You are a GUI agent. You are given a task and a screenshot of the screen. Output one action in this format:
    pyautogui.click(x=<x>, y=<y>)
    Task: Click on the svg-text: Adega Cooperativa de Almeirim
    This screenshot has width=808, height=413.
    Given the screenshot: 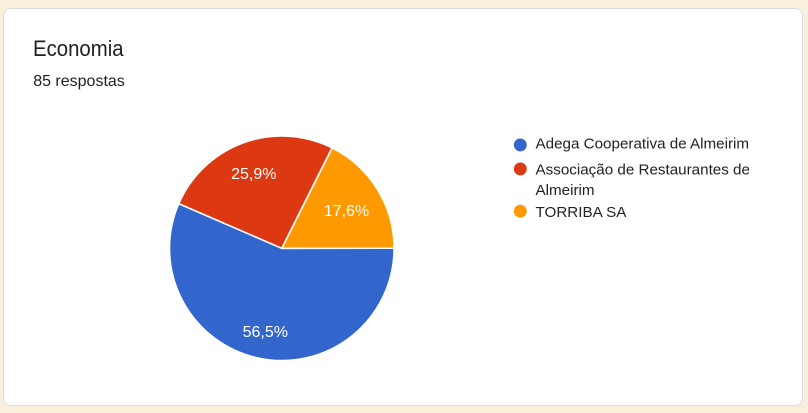 What is the action you would take?
    pyautogui.click(x=643, y=144)
    